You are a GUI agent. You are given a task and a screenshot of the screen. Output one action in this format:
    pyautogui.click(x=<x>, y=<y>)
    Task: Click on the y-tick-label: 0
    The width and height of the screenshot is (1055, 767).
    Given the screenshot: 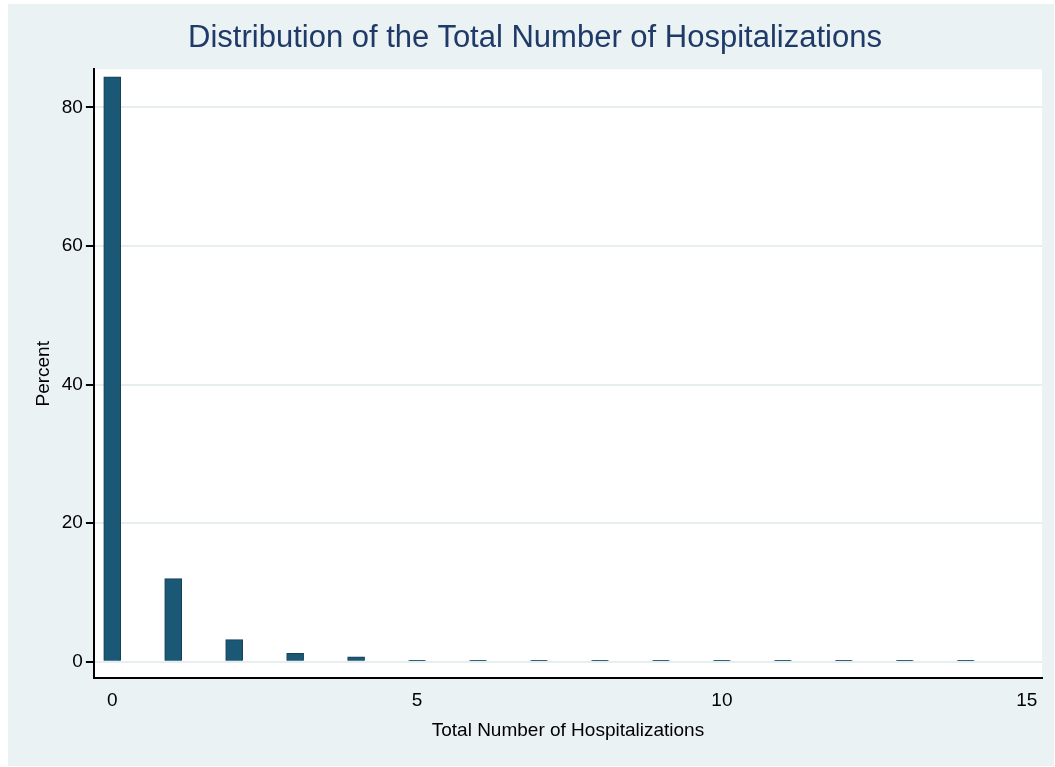 What is the action you would take?
    pyautogui.click(x=77, y=660)
    